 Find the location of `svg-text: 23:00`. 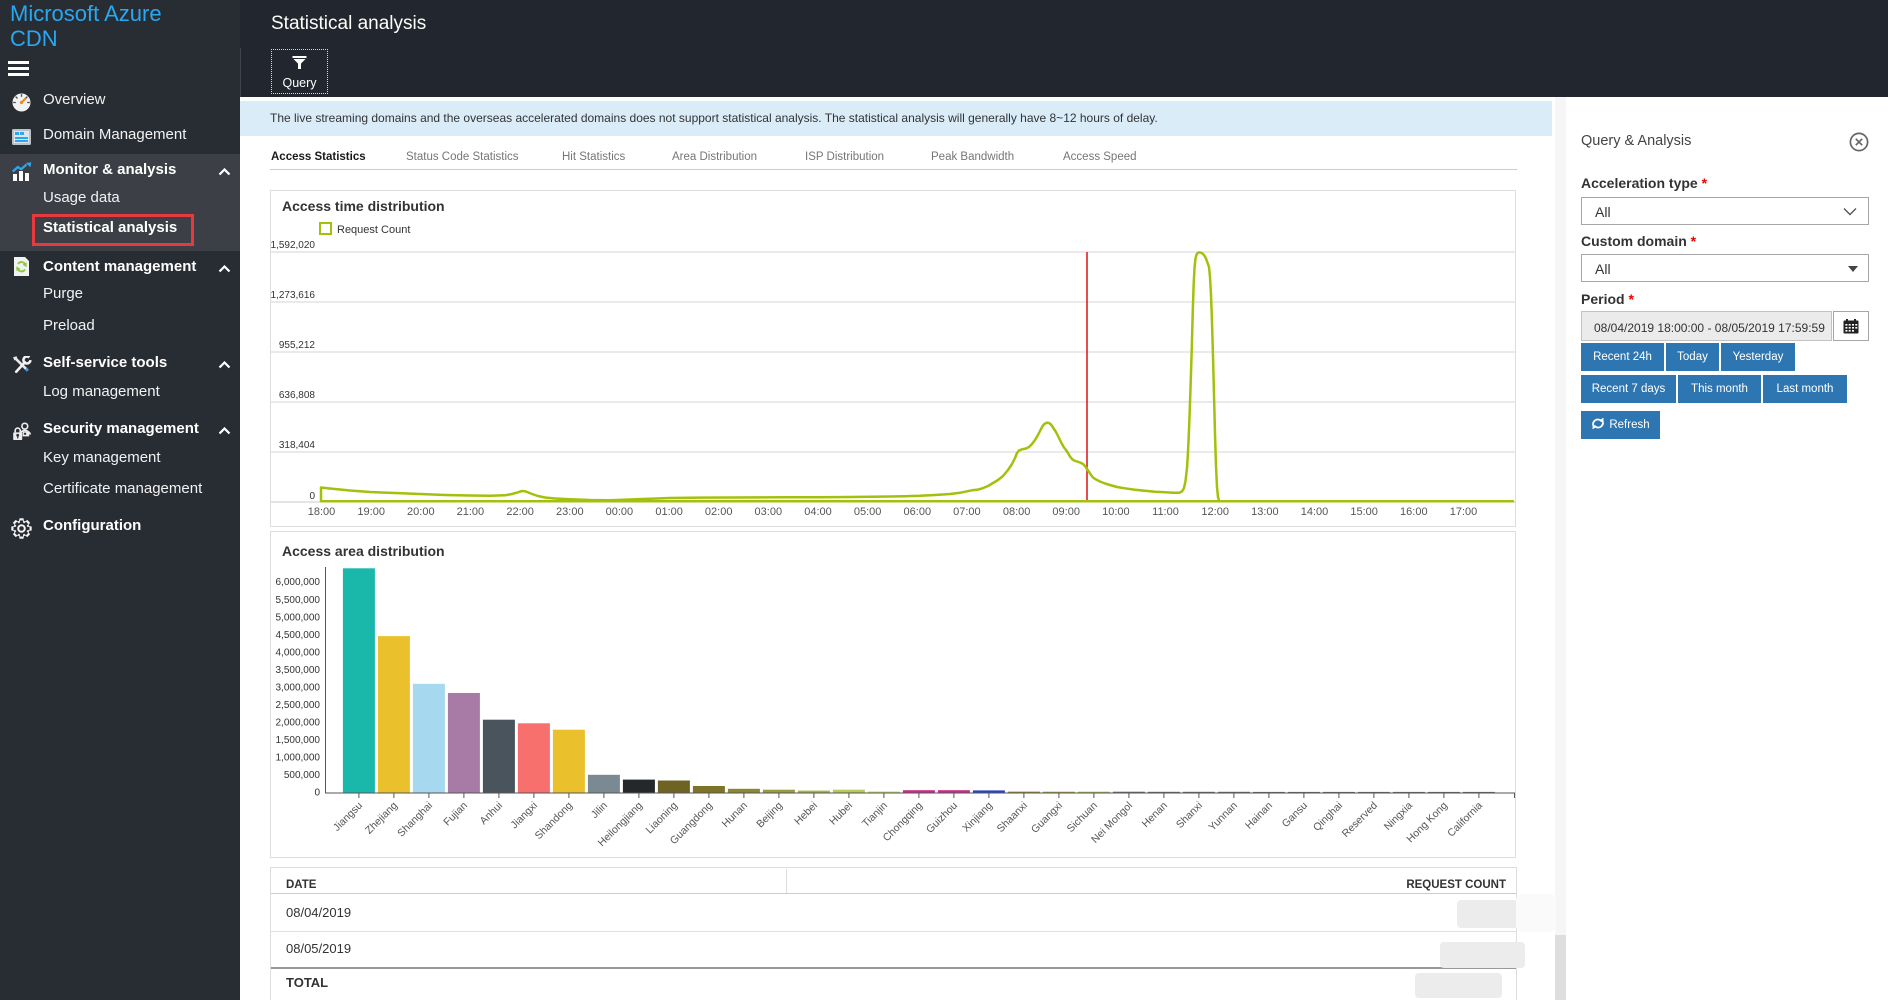

svg-text: 23:00 is located at coordinates (570, 512).